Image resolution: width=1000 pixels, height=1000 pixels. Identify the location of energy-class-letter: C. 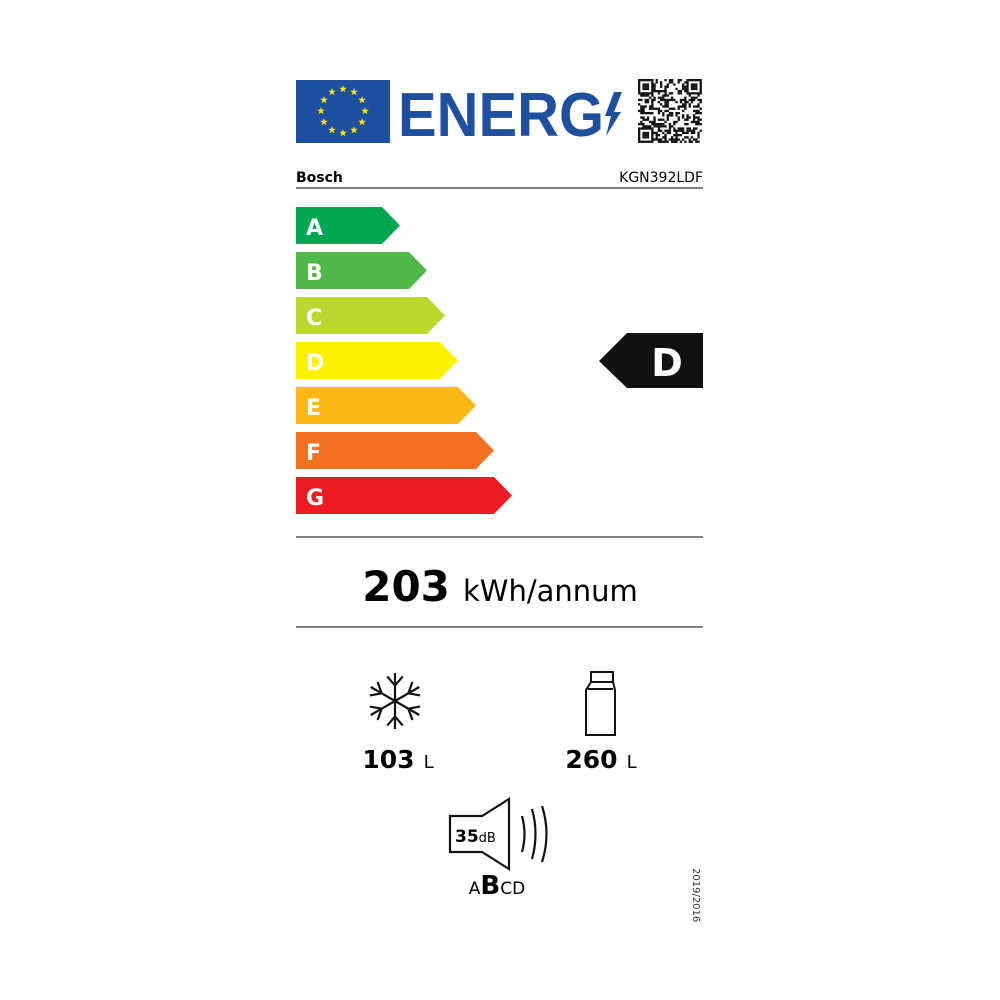
(314, 318).